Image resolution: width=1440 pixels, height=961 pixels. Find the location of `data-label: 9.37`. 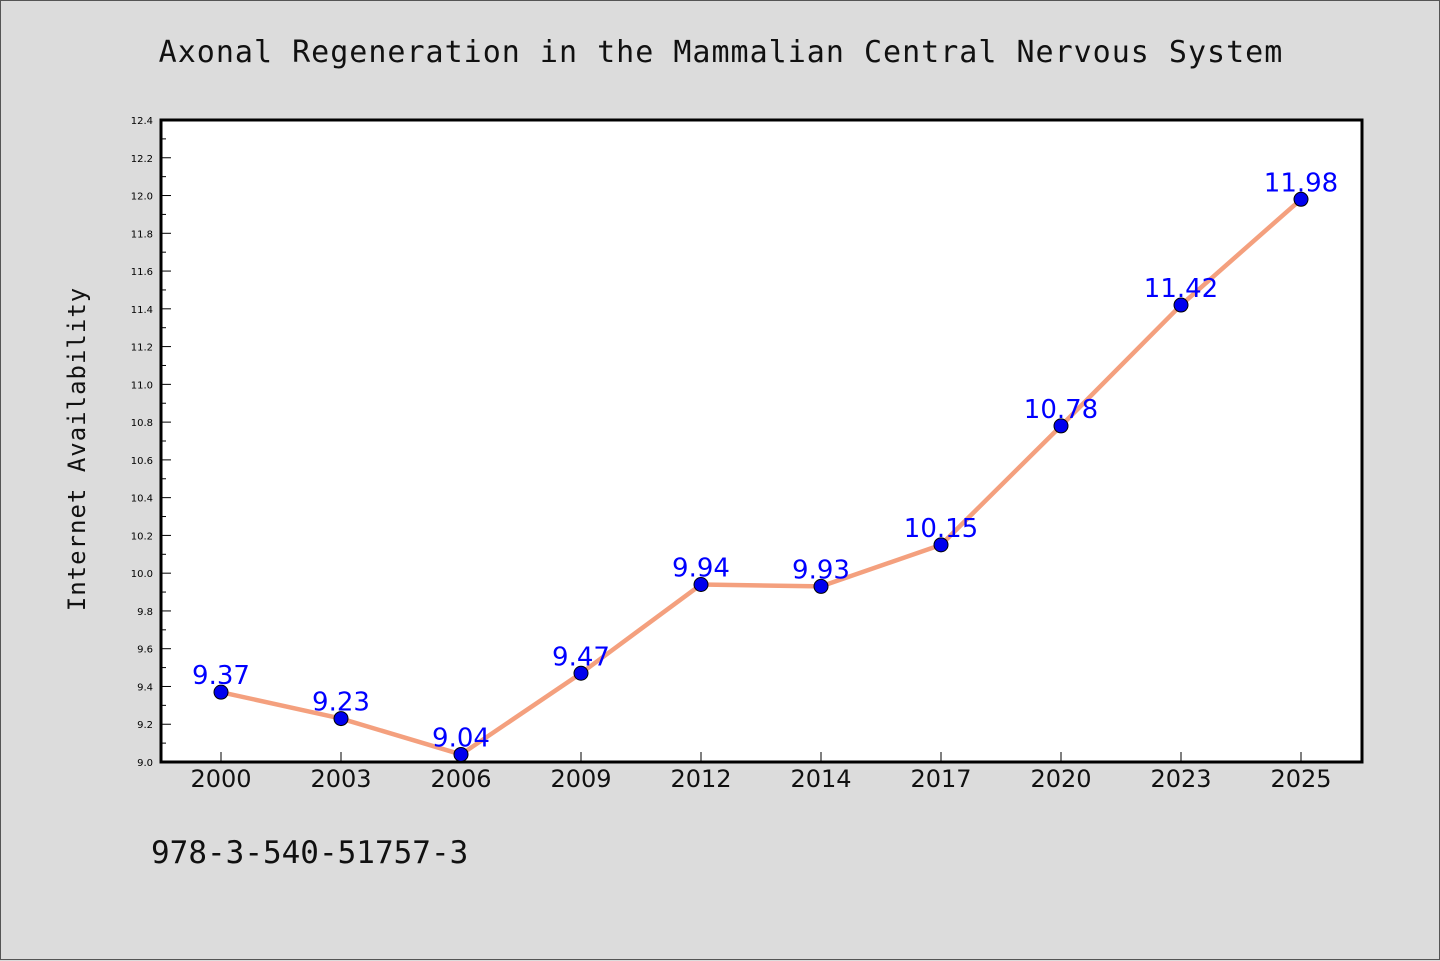

data-label: 9.37 is located at coordinates (221, 676).